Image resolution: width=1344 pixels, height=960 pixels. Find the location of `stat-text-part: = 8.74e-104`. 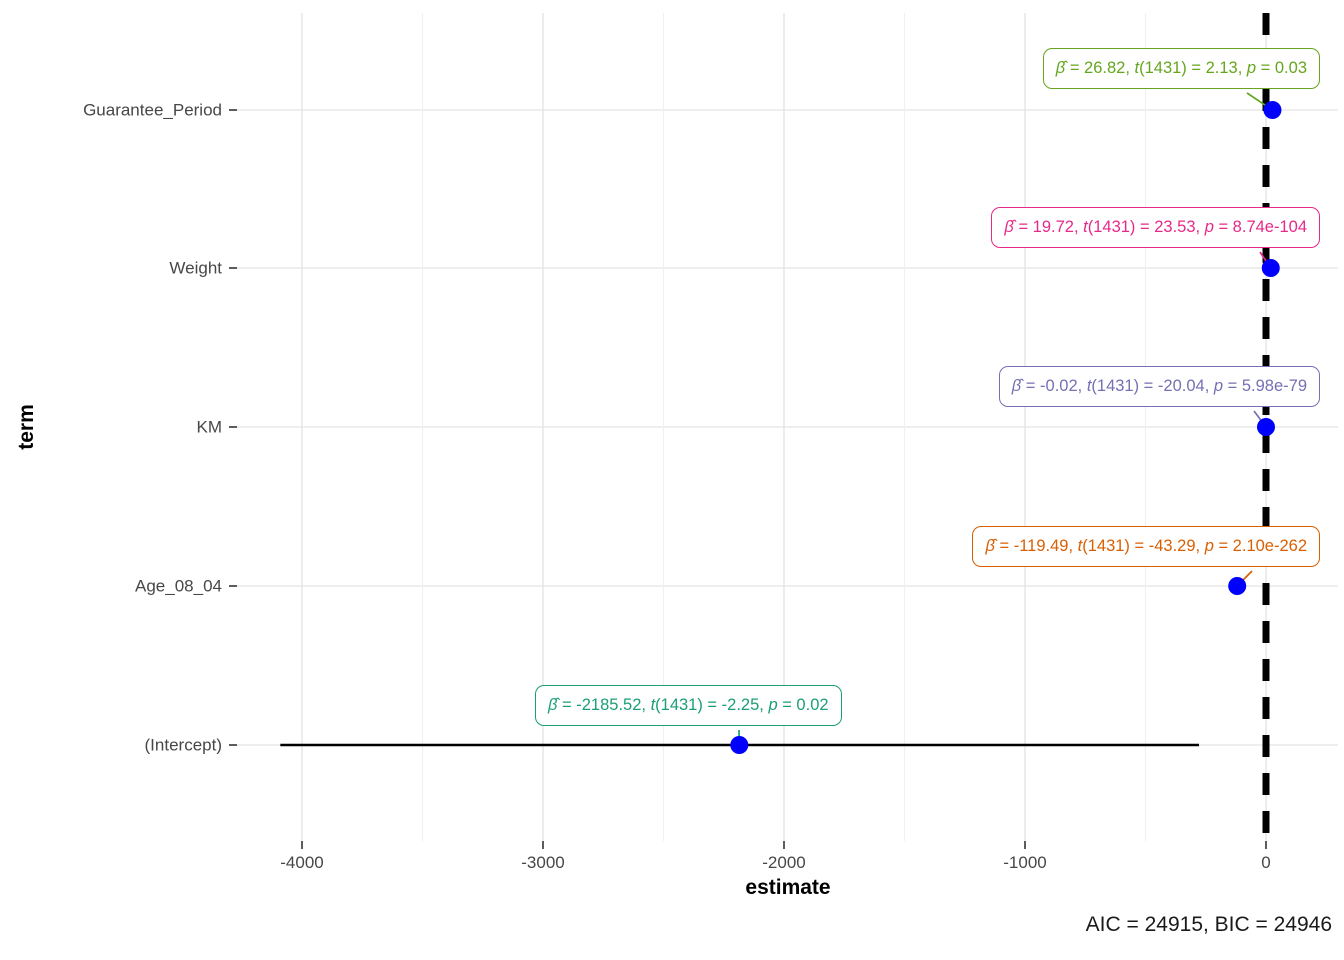

stat-text-part: = 8.74e-104 is located at coordinates (1260, 227).